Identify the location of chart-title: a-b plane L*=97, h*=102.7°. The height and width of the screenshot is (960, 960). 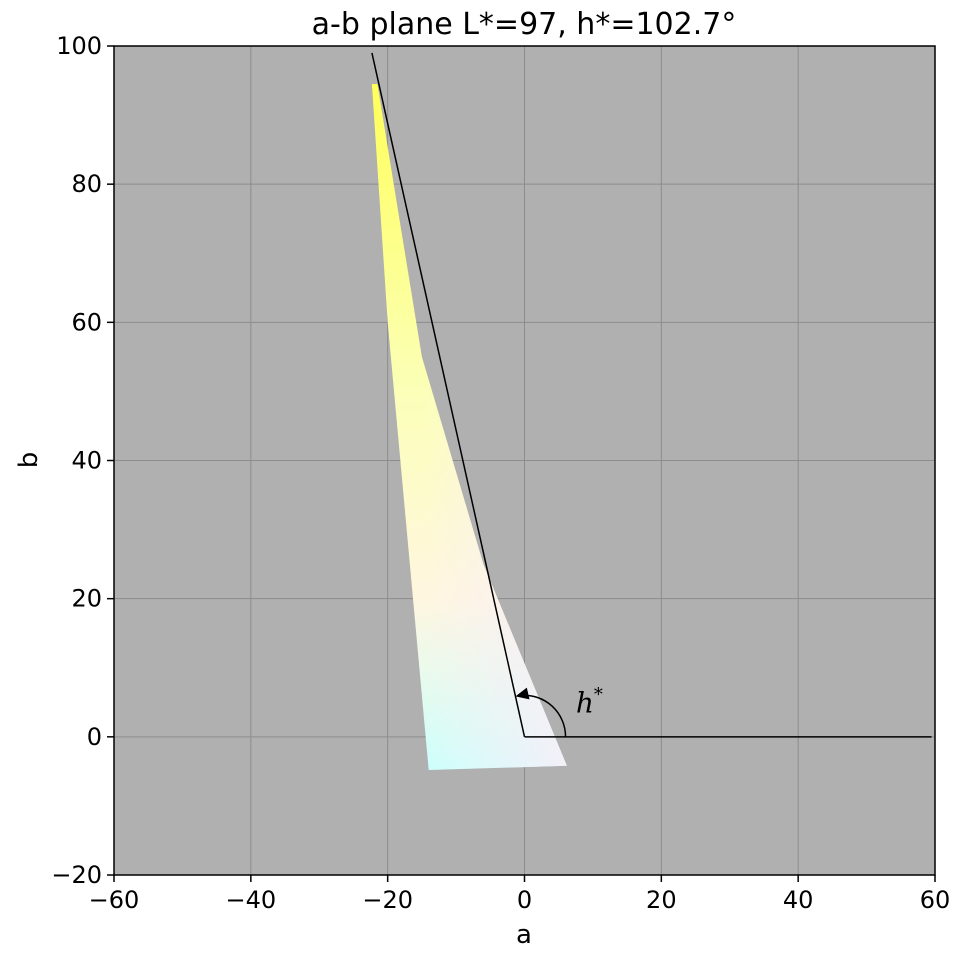
(524, 24).